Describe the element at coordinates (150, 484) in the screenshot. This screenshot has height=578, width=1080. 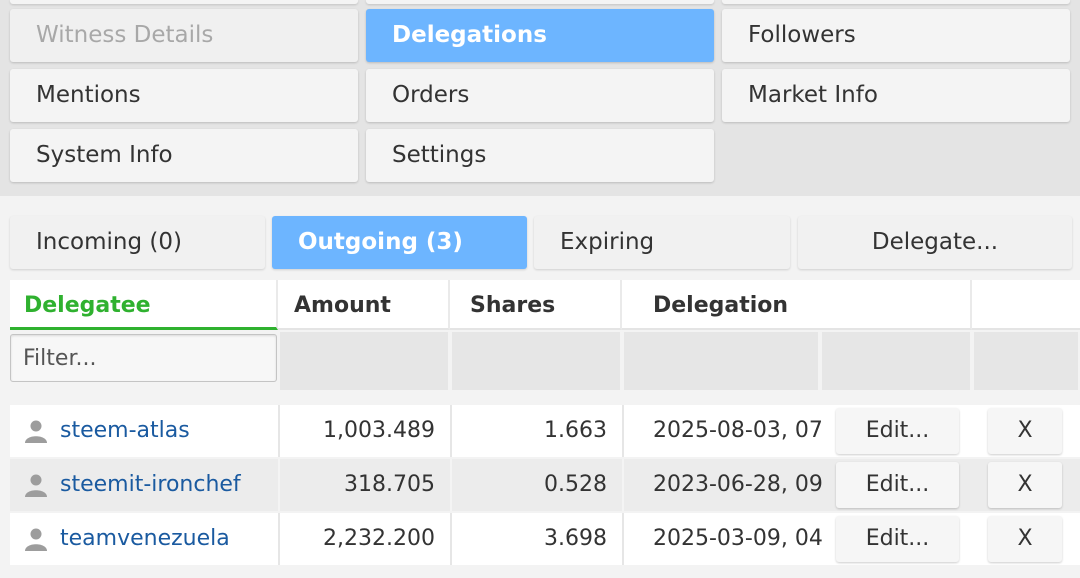
I see `delegatee-link: steemit-ironchef` at that location.